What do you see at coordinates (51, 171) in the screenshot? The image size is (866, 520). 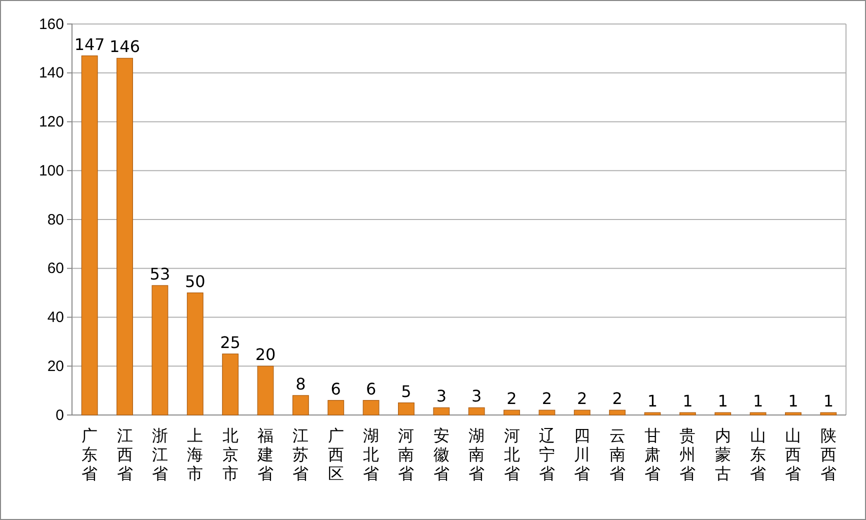 I see `y-tick-label: 100` at bounding box center [51, 171].